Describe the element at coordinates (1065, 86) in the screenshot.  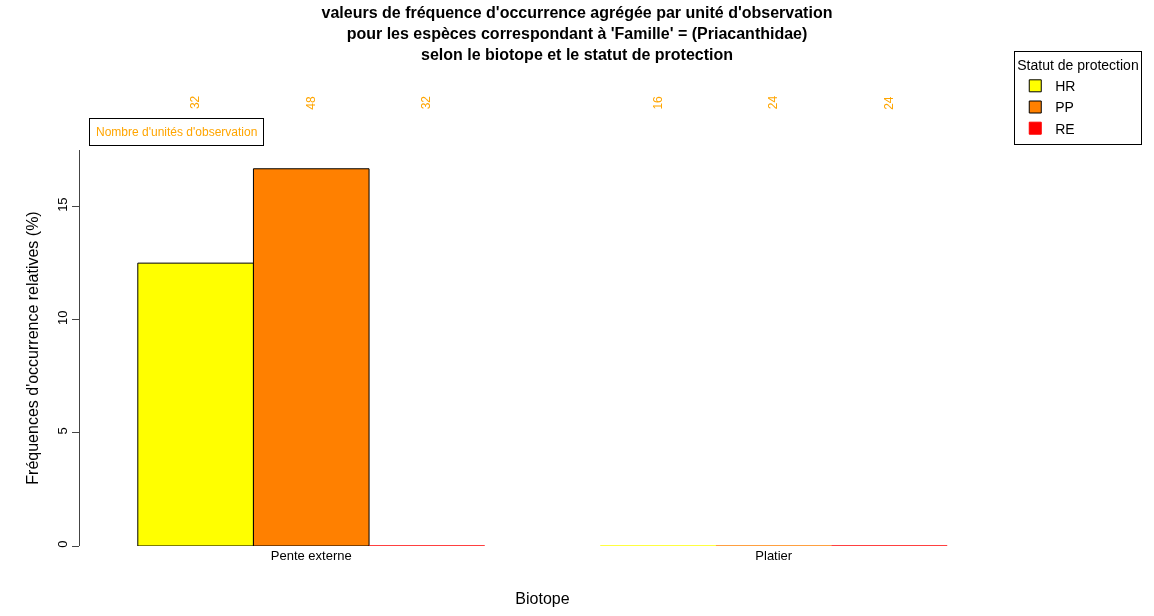
I see `legend-label: HR` at that location.